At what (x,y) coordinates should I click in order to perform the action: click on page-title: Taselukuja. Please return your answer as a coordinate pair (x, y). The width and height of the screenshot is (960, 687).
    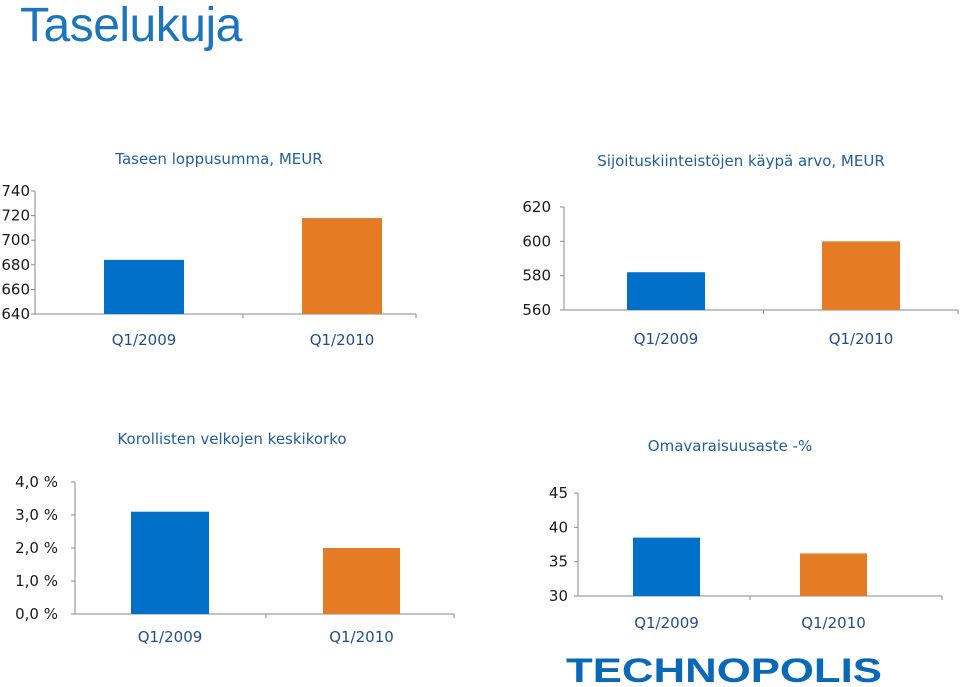
    Looking at the image, I should click on (131, 26).